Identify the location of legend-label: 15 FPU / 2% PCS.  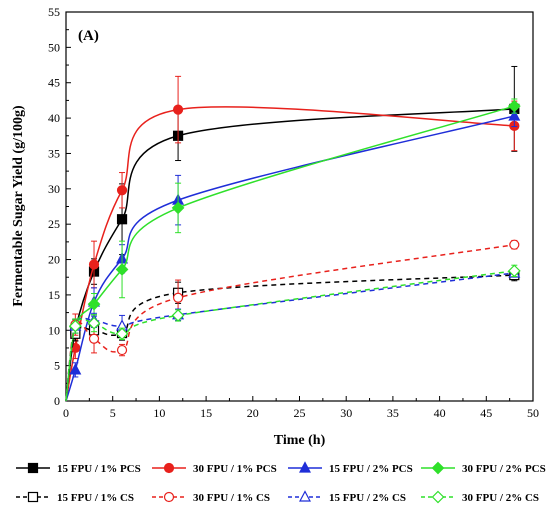
(371, 469).